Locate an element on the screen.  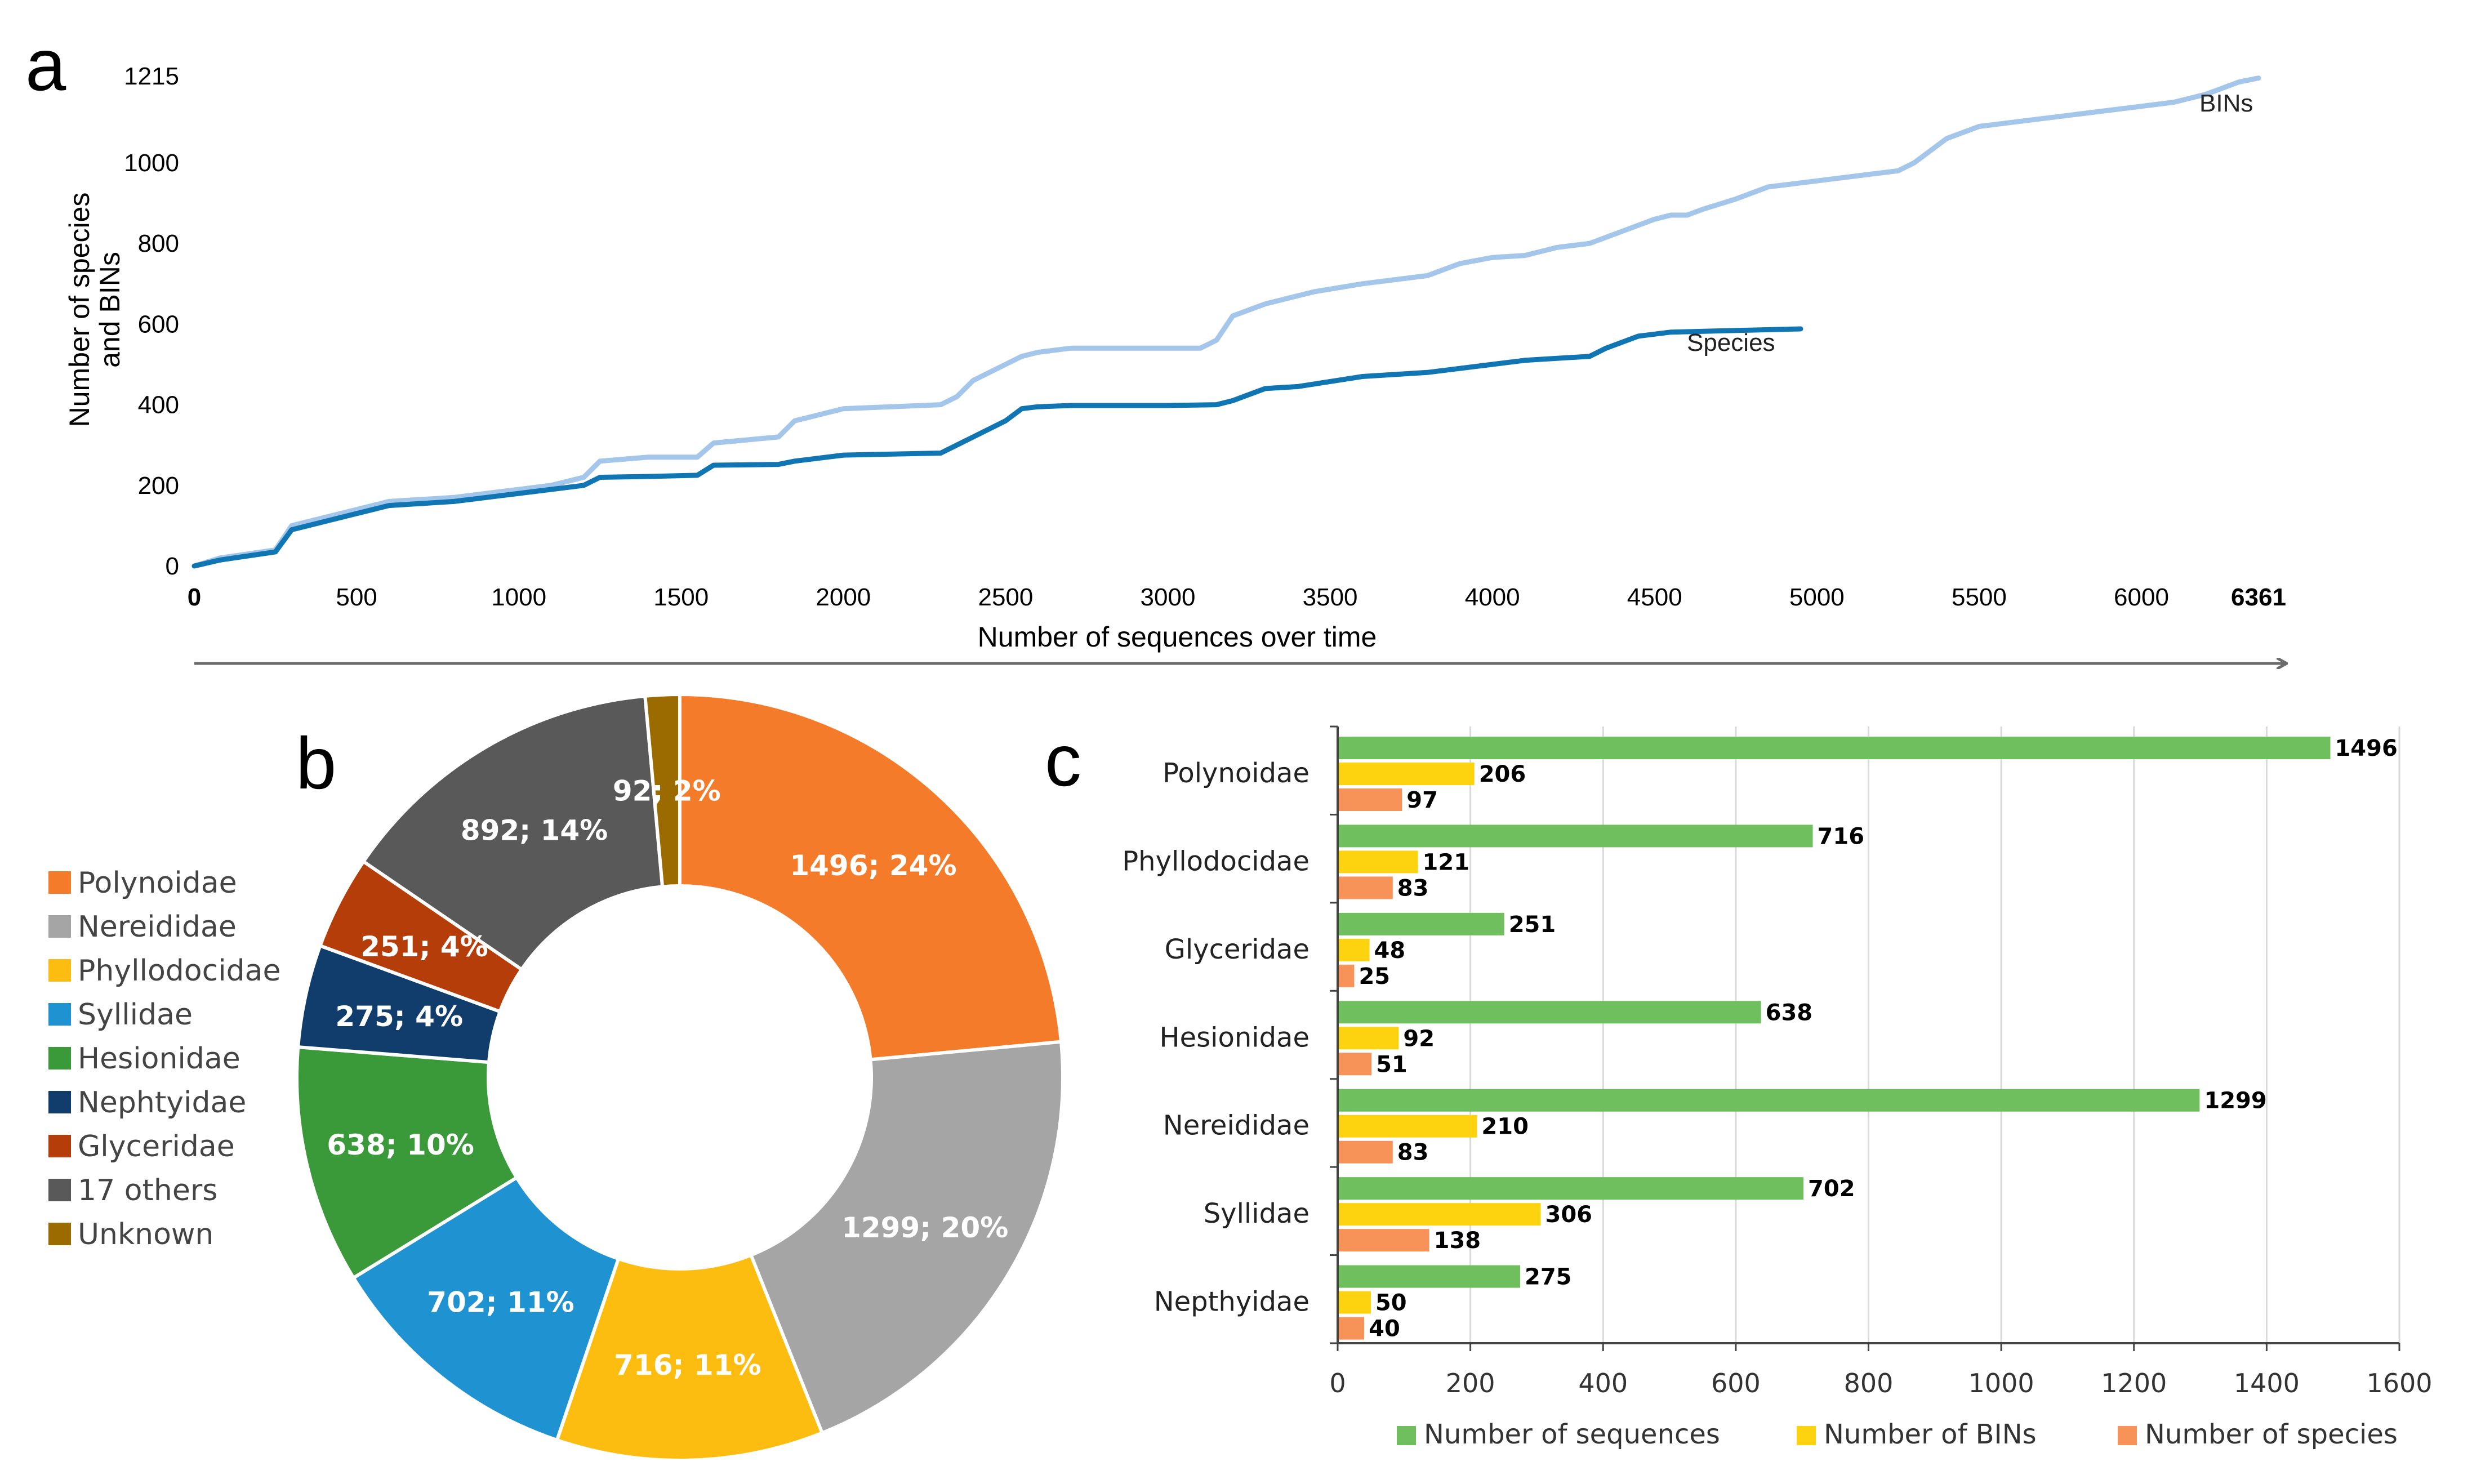
legend-label-phyllodocidae: Phyllodocidae is located at coordinates (179, 971).